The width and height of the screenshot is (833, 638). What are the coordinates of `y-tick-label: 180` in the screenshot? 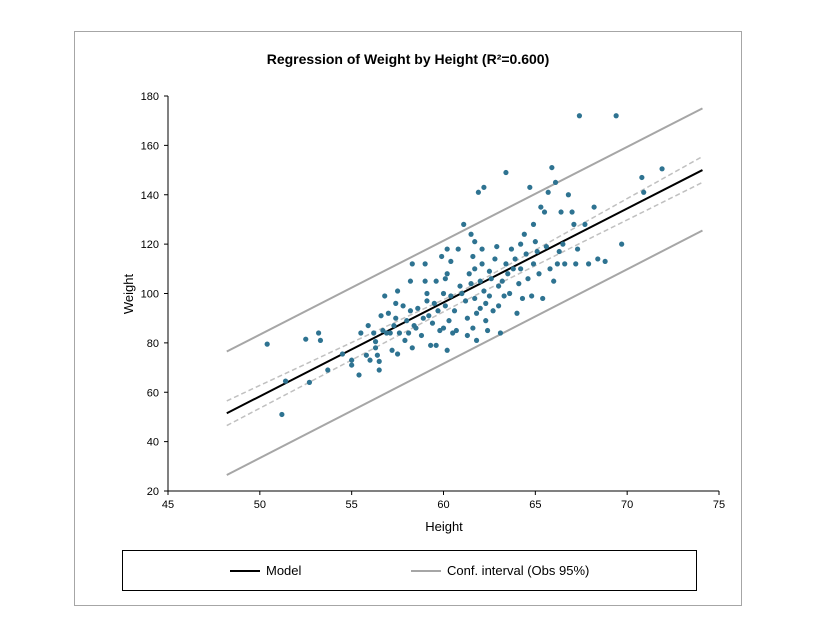 It's located at (150, 97).